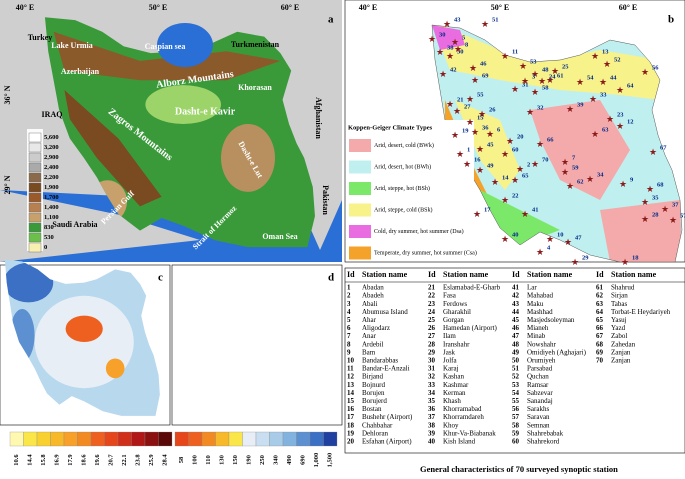  I want to click on station-id: 9, so click(632, 179).